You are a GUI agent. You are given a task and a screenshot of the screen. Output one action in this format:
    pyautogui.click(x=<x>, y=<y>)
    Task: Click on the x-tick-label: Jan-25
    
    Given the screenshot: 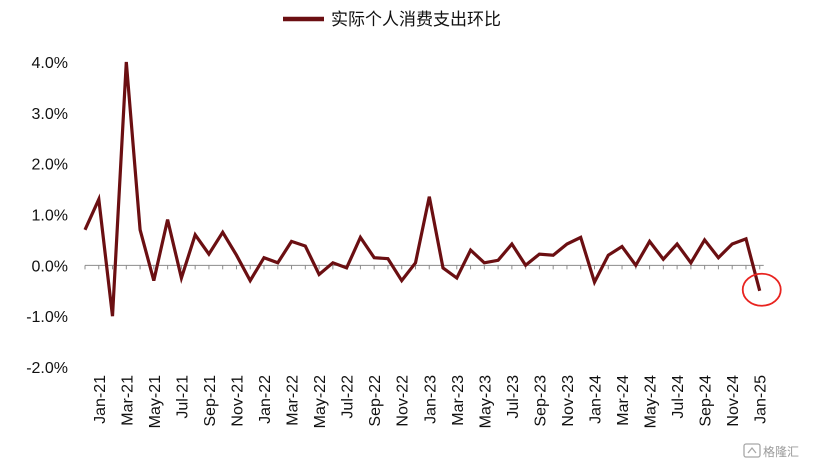 What is the action you would take?
    pyautogui.click(x=761, y=399)
    